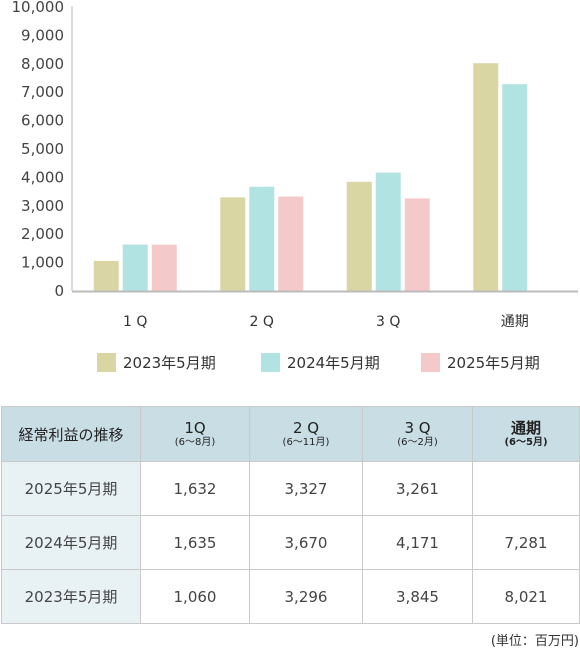 Image resolution: width=580 pixels, height=650 pixels. I want to click on table-row: 2024年5月期 1,635 3,670 4,171 7,281, so click(290, 542).